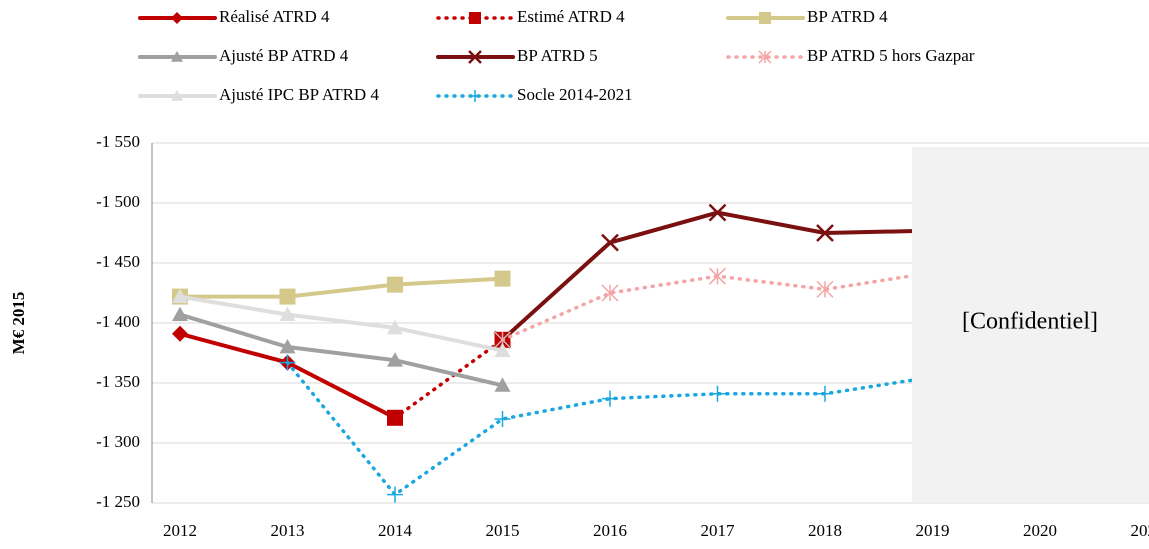 The height and width of the screenshot is (549, 1149). I want to click on x-tick-label: 2016, so click(610, 530).